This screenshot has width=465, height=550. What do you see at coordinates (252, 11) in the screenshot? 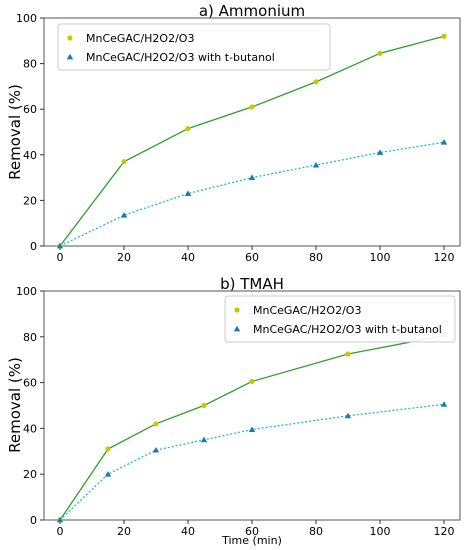
I see `chart-title: a) Ammonium` at bounding box center [252, 11].